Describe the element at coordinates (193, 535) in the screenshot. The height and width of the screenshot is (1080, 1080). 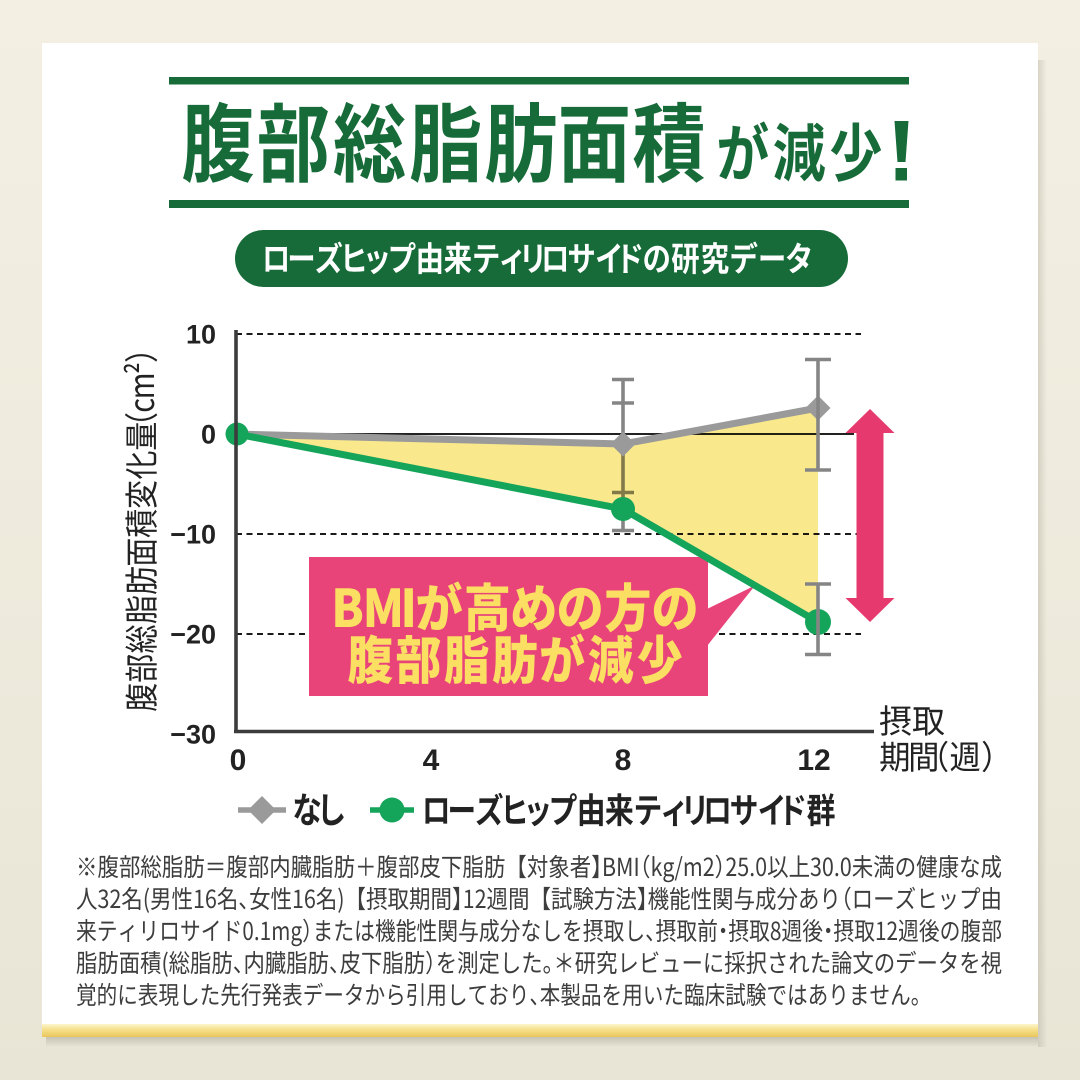
I see `svg-text: −10` at that location.